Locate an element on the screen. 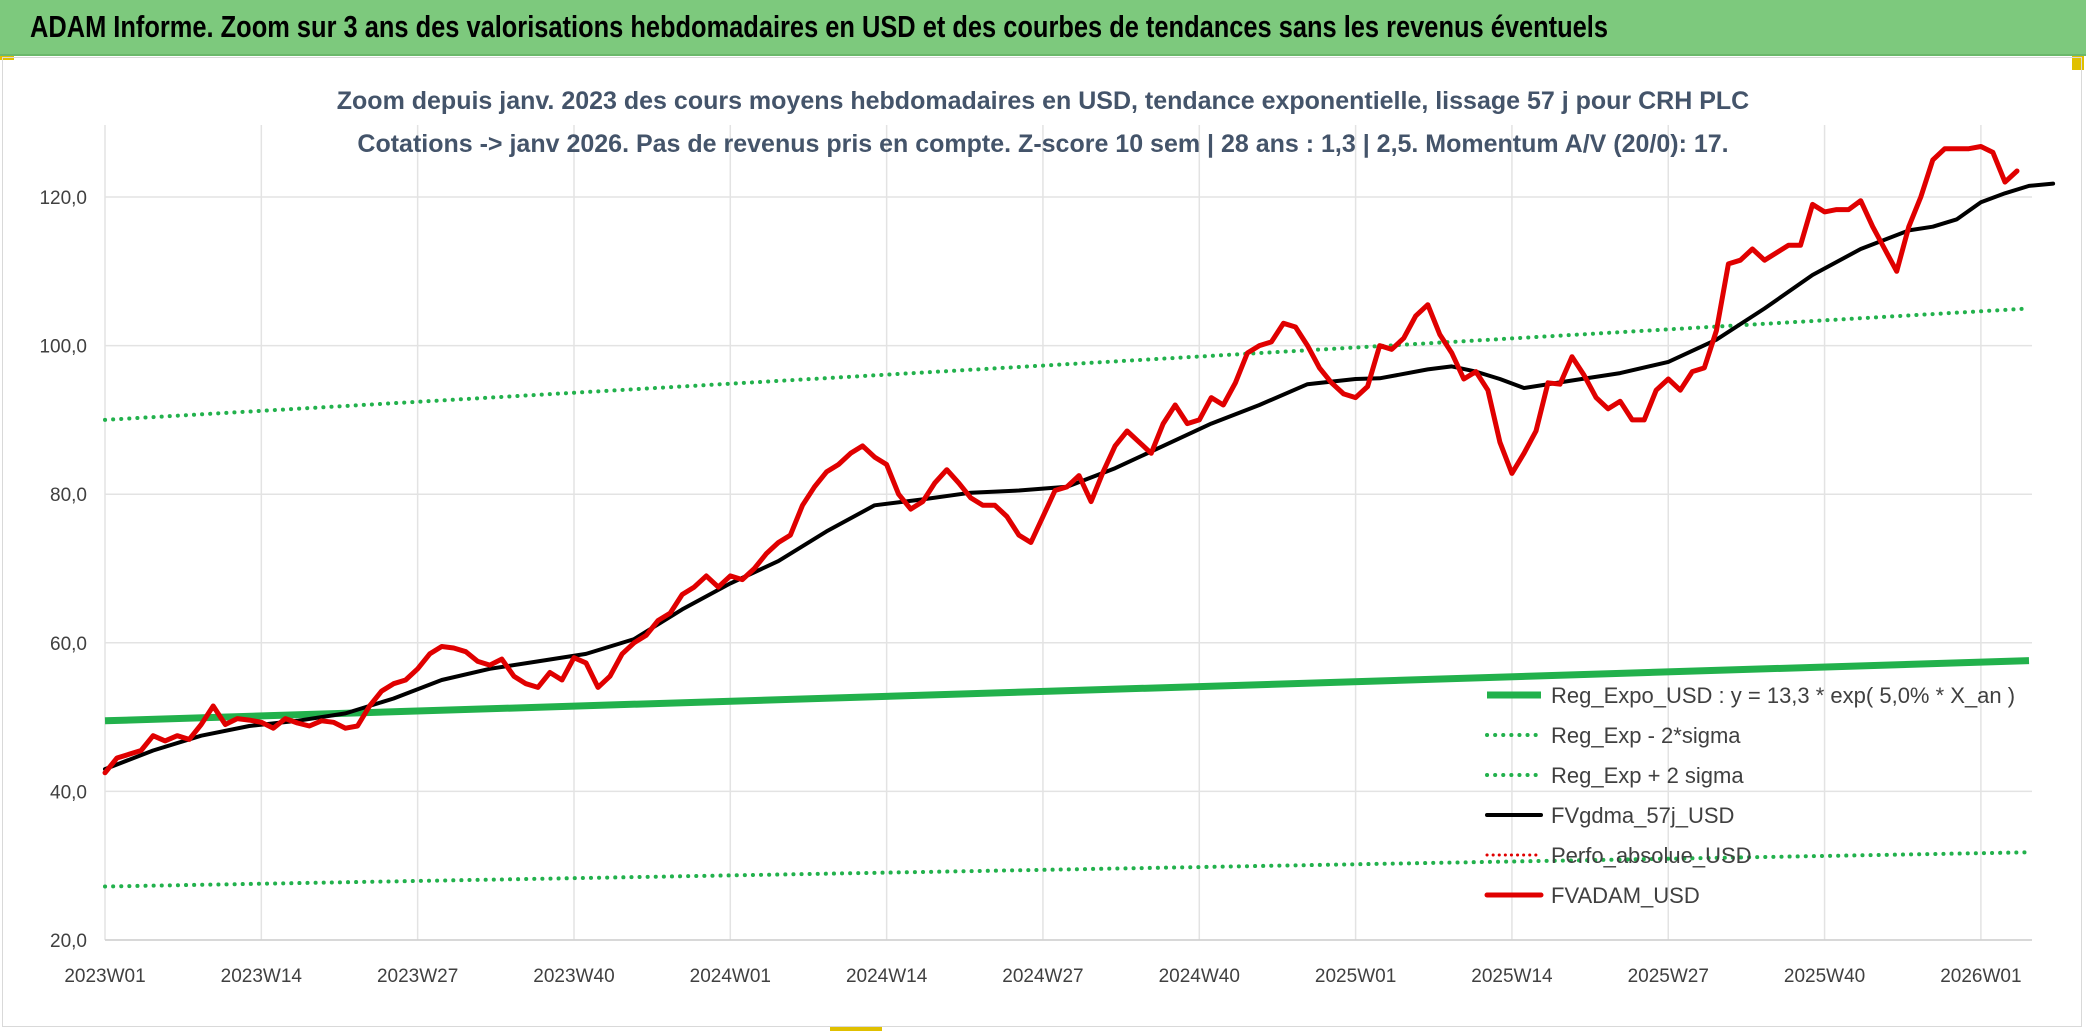  x-tick-label: 2026W01 is located at coordinates (1980, 976).